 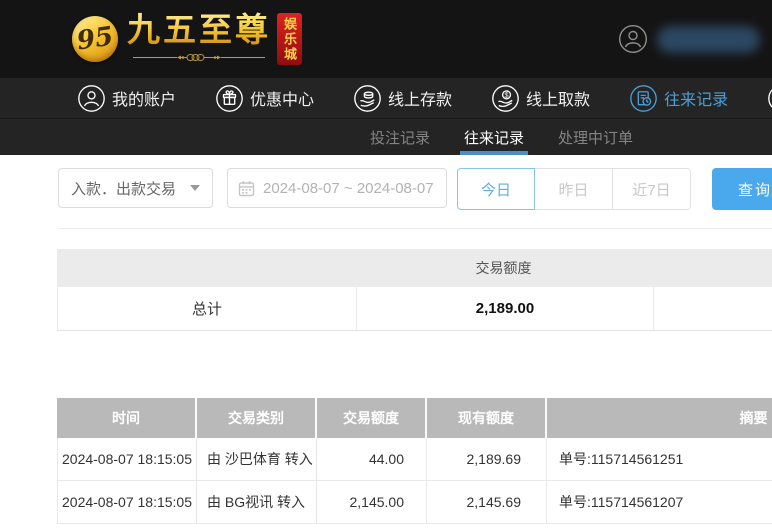 I want to click on amount-header-cell: 交易额度, so click(x=503, y=268).